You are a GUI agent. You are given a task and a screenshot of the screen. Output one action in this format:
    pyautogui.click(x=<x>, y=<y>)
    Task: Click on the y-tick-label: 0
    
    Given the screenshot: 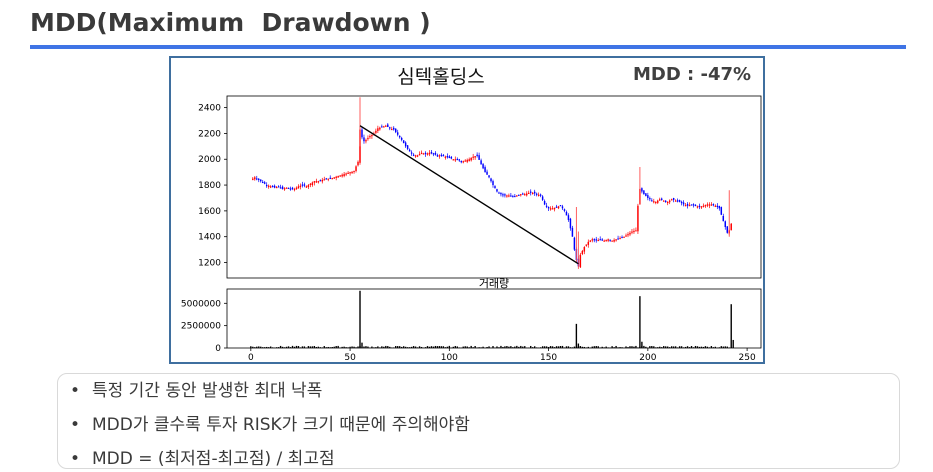 What is the action you would take?
    pyautogui.click(x=218, y=349)
    